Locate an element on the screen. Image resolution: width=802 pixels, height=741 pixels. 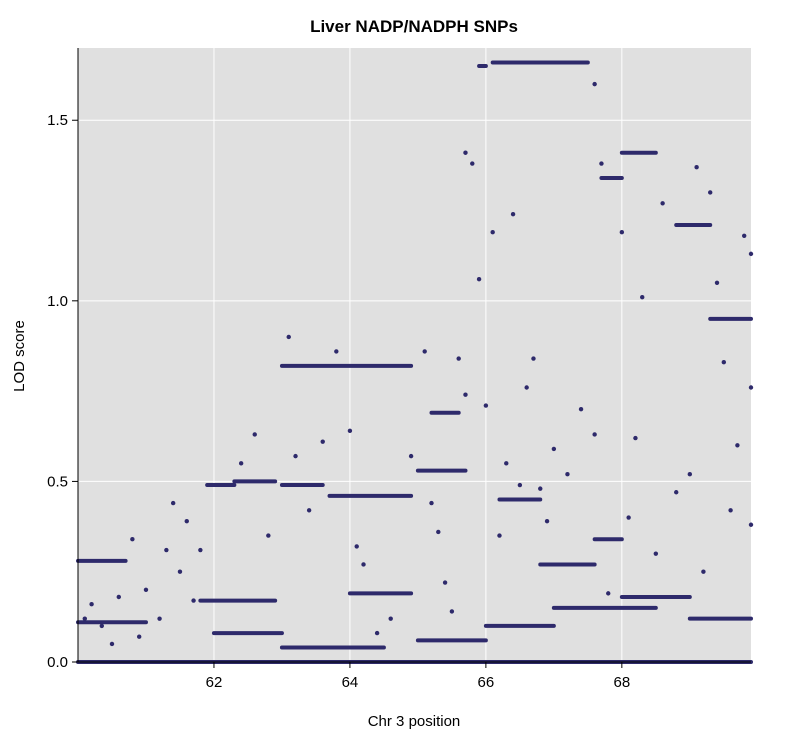
chart-title: Liver NADP/NADPH SNPs is located at coordinates (414, 26).